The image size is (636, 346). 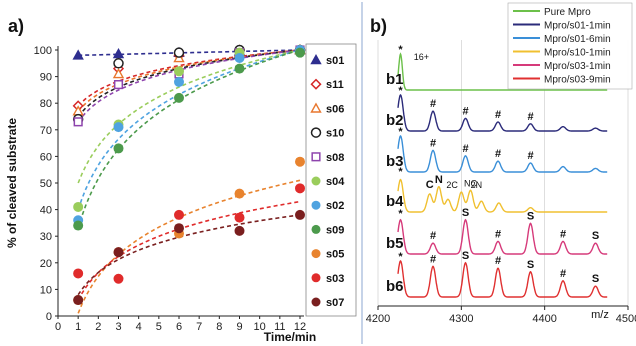 I want to click on panel-a-x-tick-label: 9, so click(x=239, y=327).